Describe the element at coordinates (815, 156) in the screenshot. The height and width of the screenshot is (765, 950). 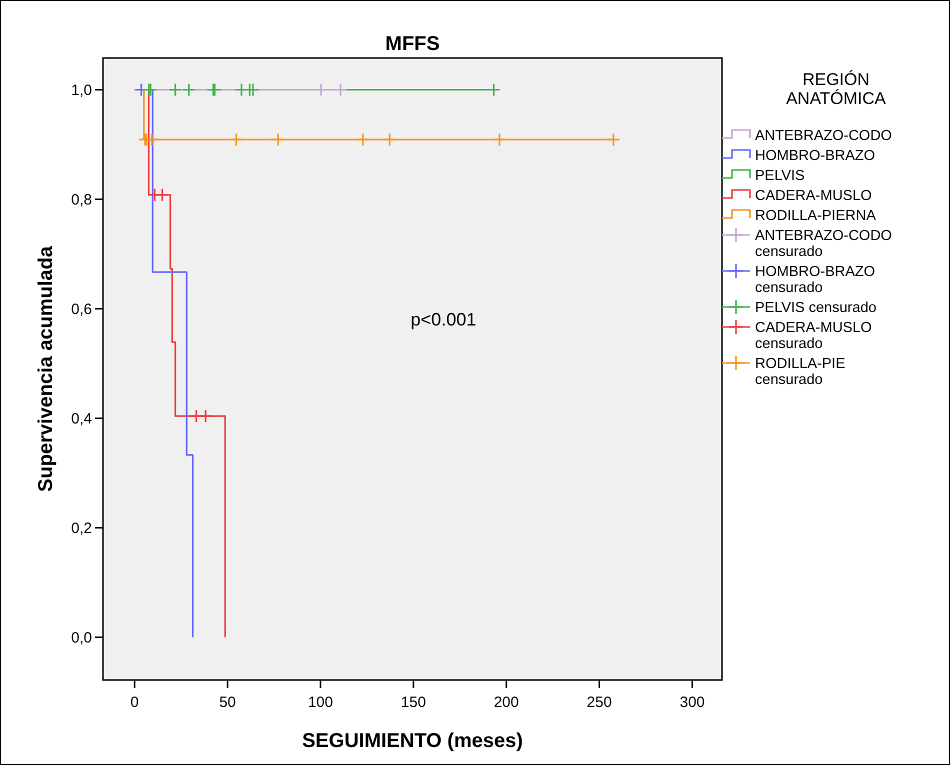
I see `legend-label: HOMBRO-BRAZO` at that location.